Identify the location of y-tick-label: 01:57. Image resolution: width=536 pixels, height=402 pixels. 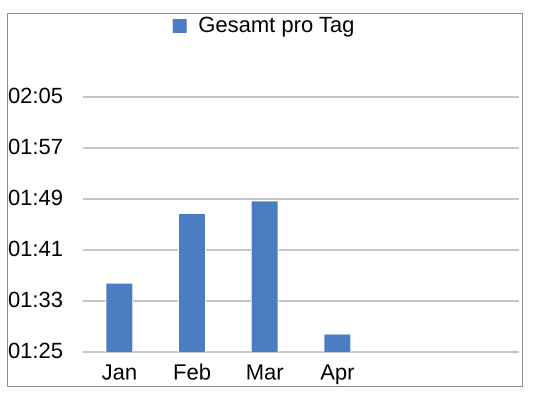
(35, 147).